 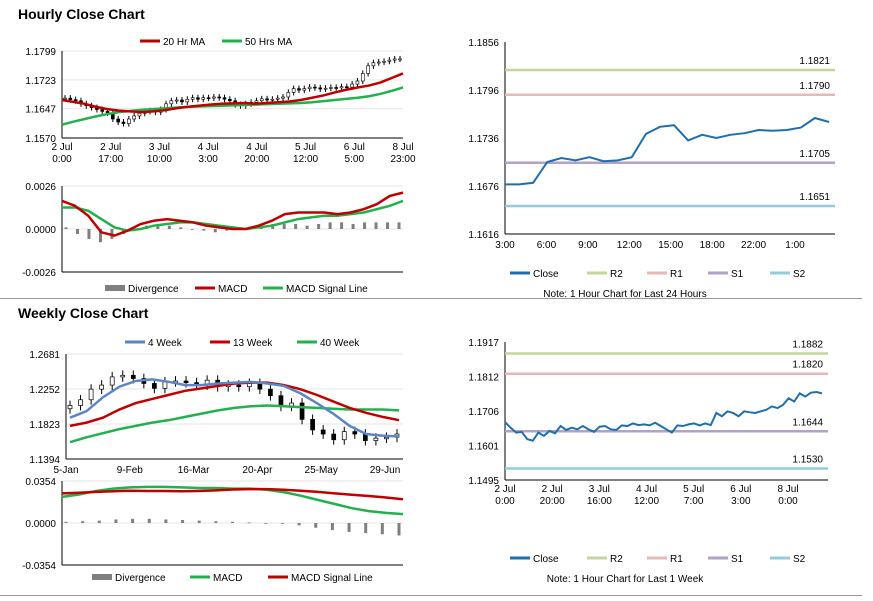 What do you see at coordinates (234, 424) in the screenshot?
I see `week40-line` at bounding box center [234, 424].